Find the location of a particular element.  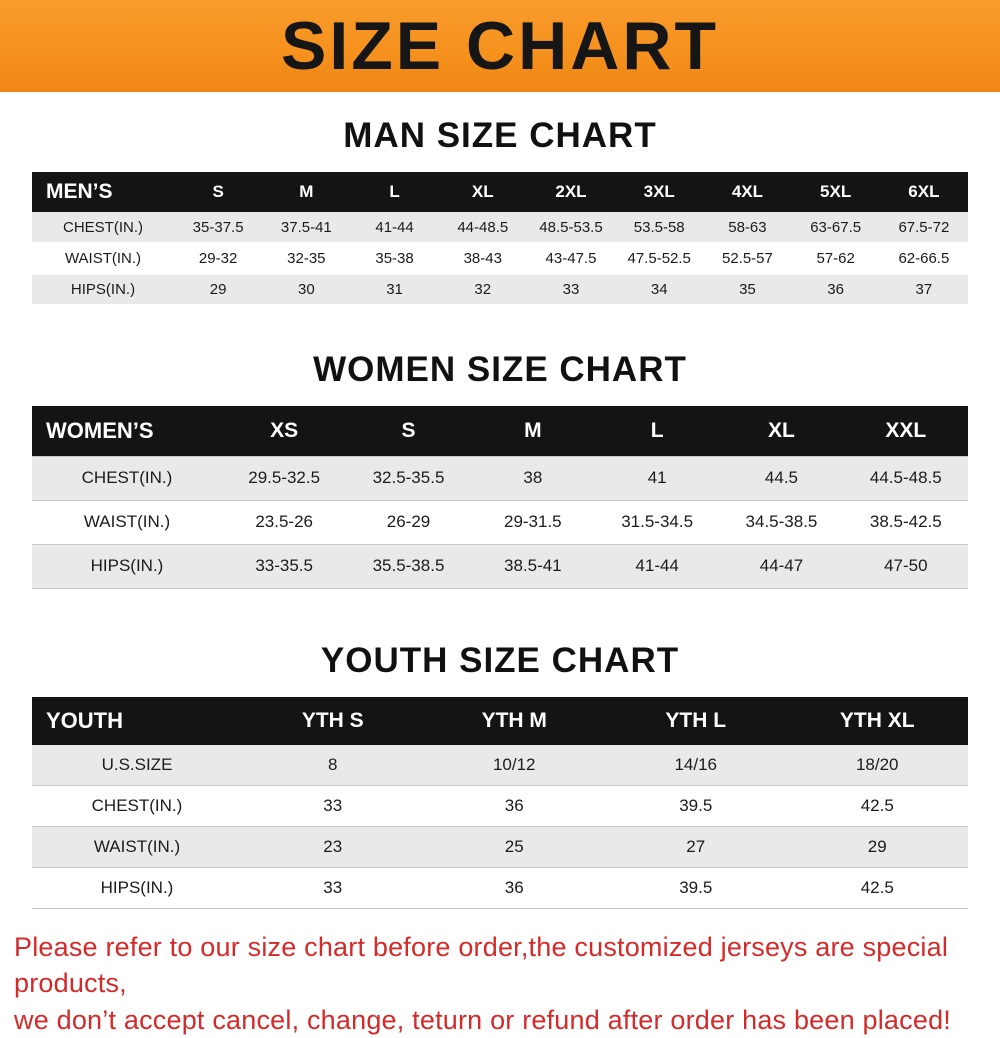

size-value-cell: 29-32 is located at coordinates (218, 258).